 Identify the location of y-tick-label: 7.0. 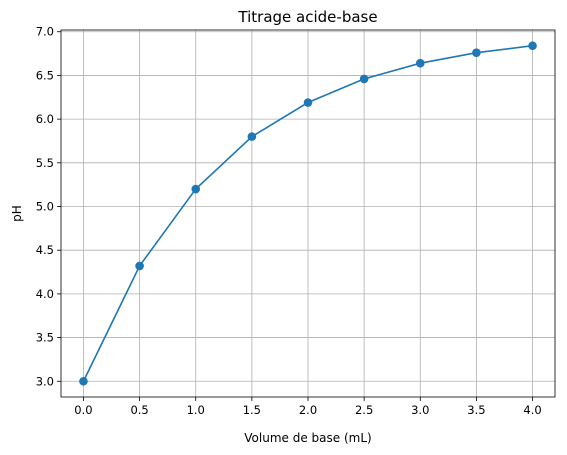
(45, 32).